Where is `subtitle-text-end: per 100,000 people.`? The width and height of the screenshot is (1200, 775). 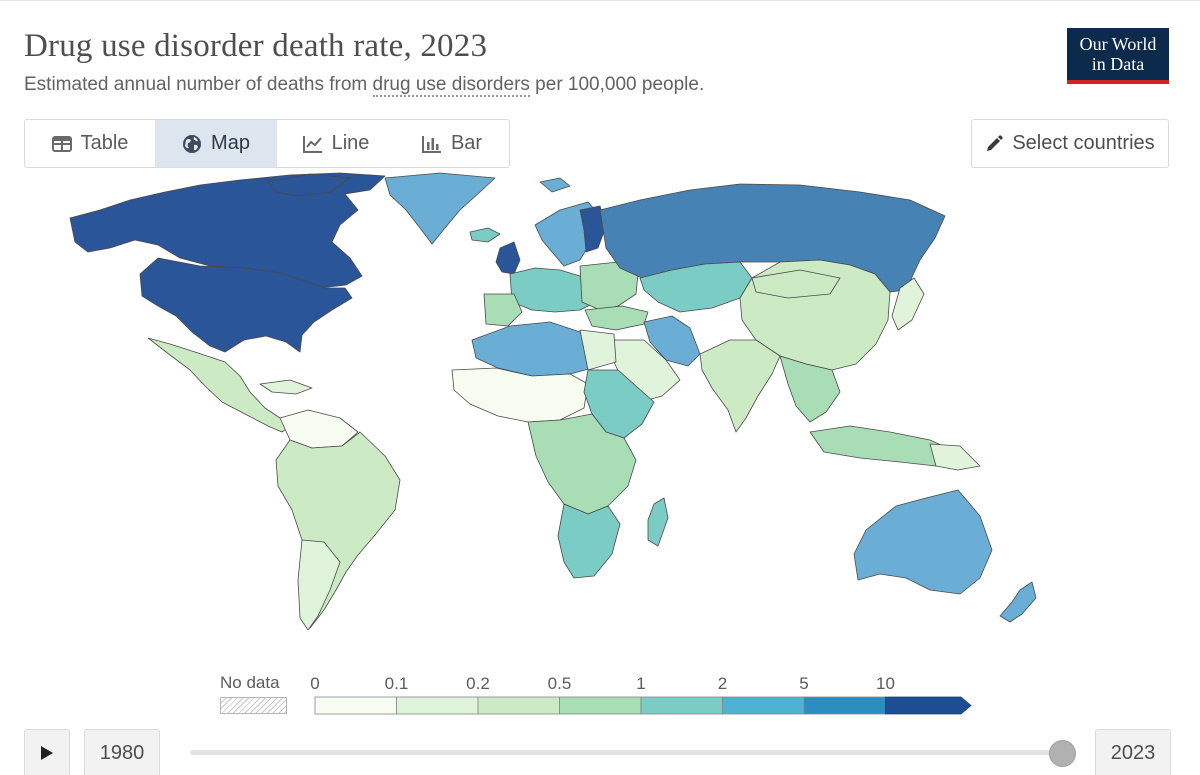
subtitle-text-end: per 100,000 people. is located at coordinates (617, 84).